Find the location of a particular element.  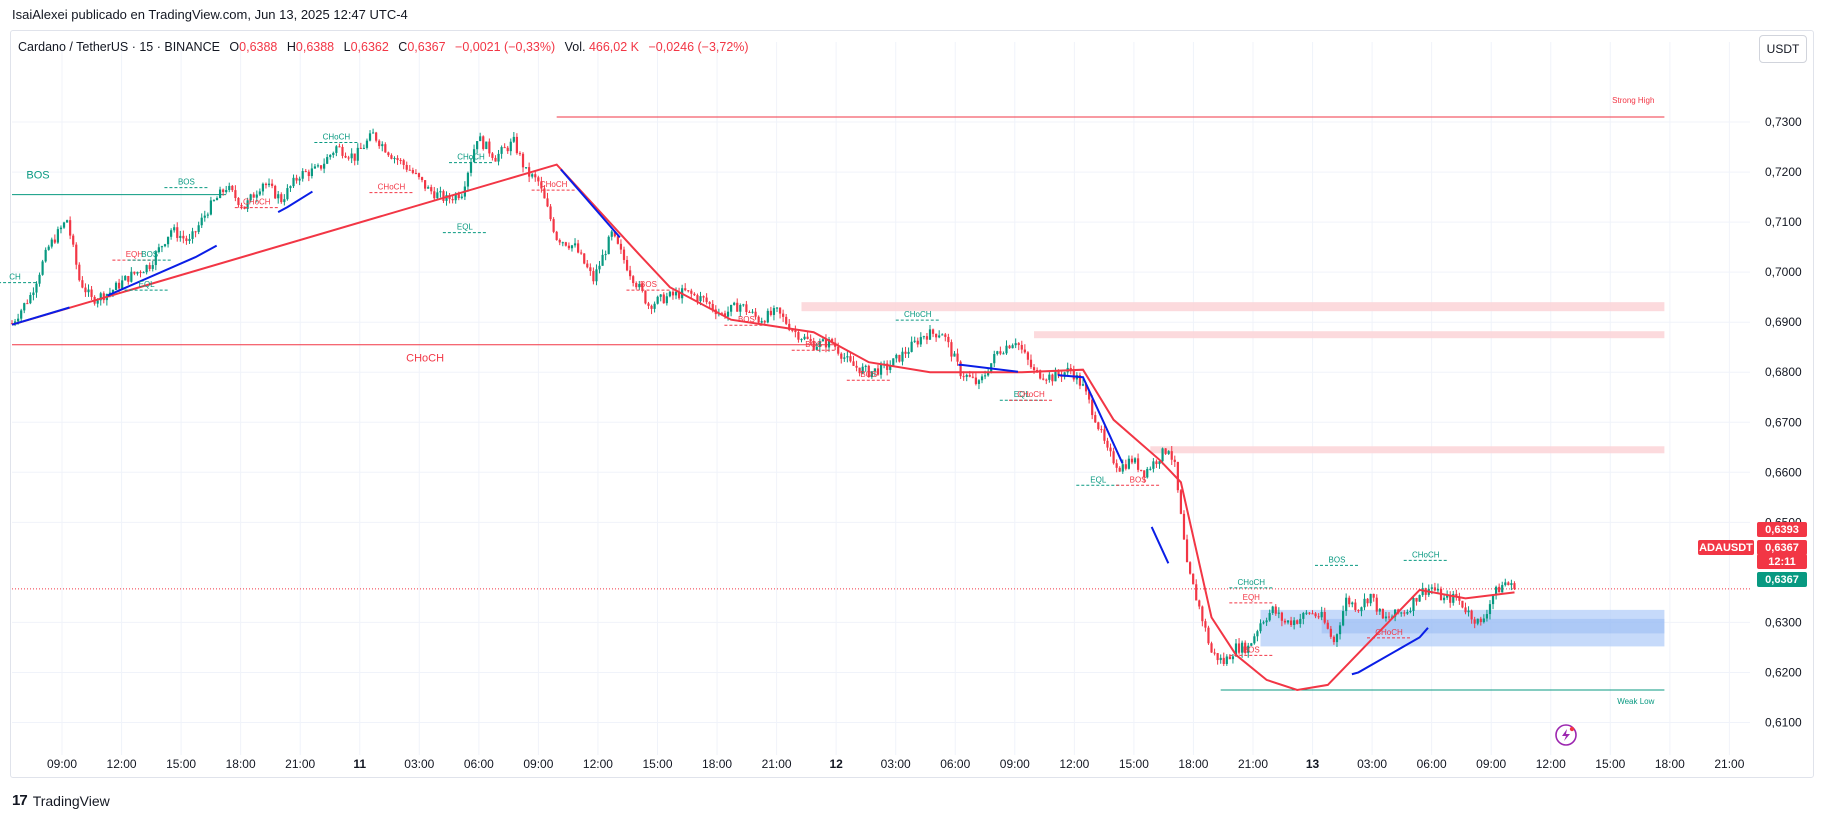

lightning-icon is located at coordinates (1566, 735).